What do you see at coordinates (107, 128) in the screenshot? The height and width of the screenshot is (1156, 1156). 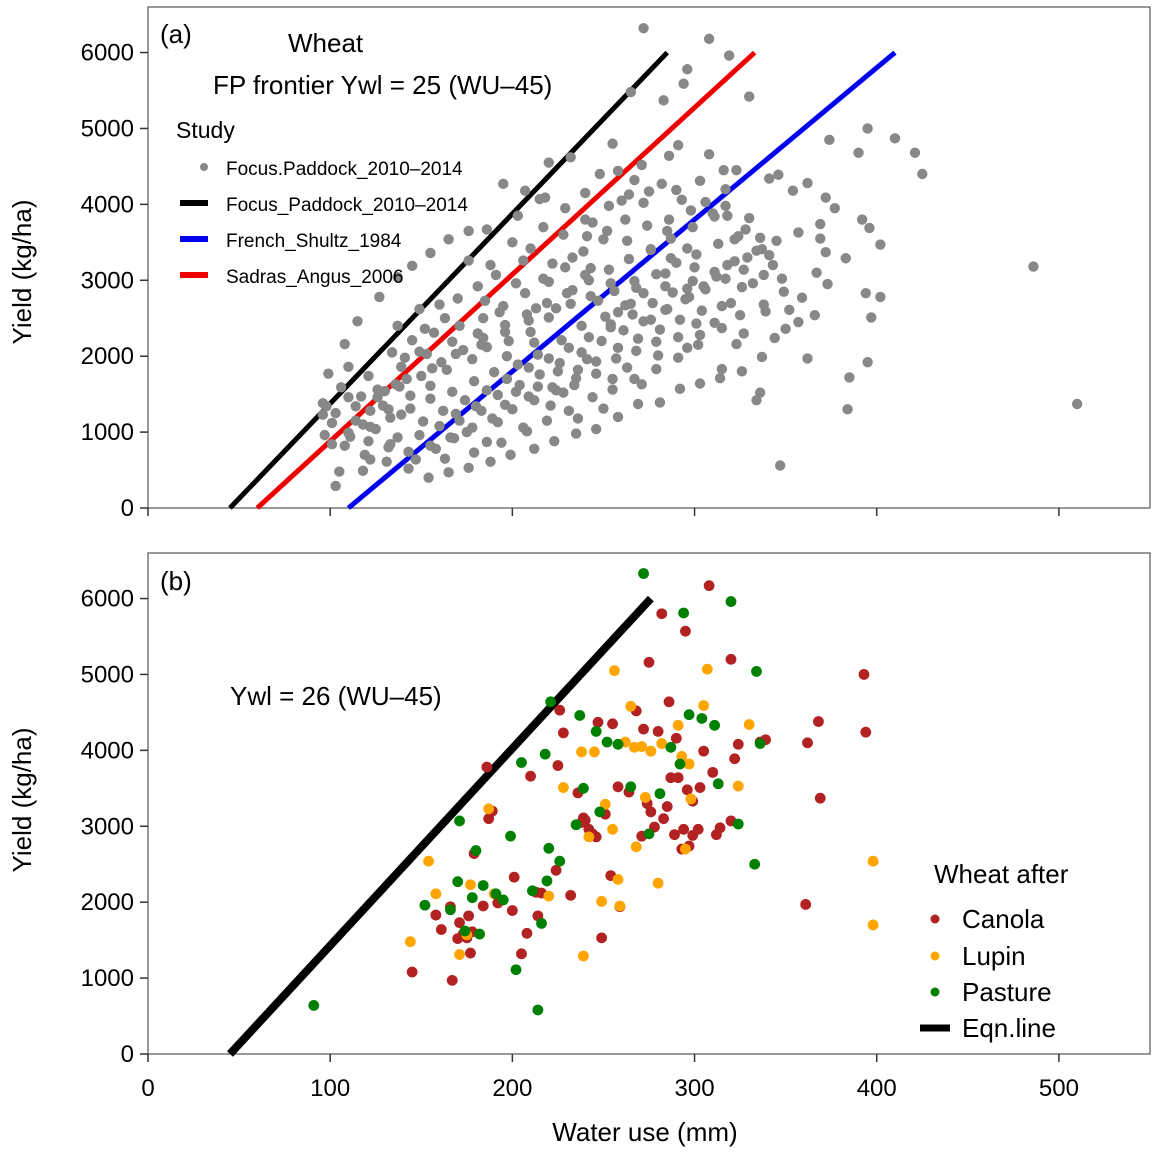 I see `y-tick-label: 5000` at bounding box center [107, 128].